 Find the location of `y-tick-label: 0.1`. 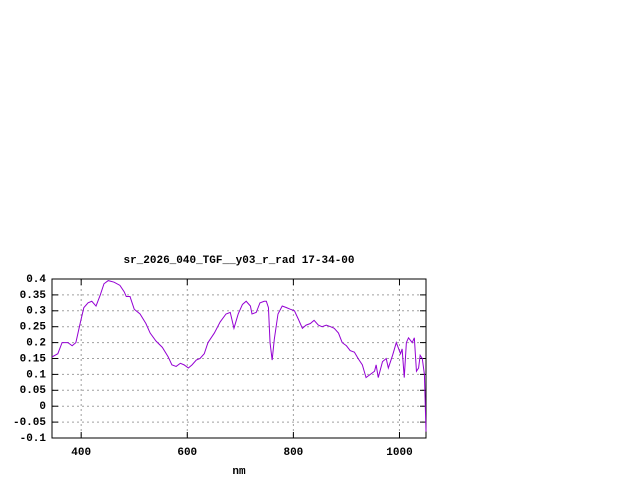

y-tick-label: 0.1 is located at coordinates (36, 375).